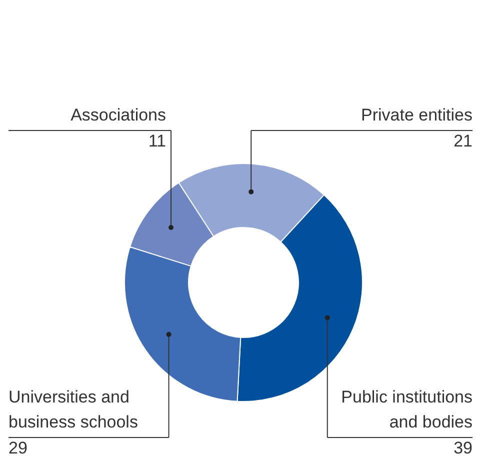 The height and width of the screenshot is (465, 480). I want to click on data-label: 21, so click(463, 141).